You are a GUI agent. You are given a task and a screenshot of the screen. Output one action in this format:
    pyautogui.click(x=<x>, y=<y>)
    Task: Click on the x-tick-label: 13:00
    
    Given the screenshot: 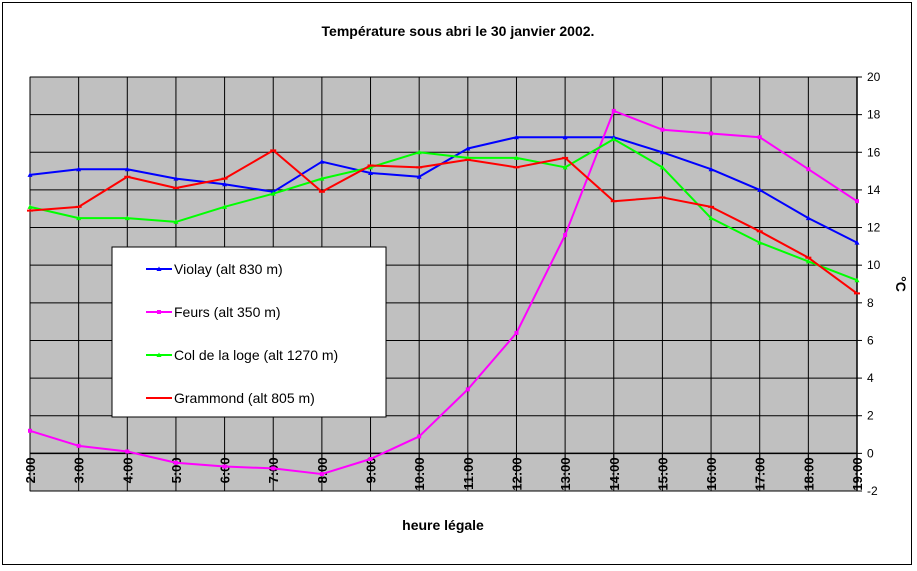 What is the action you would take?
    pyautogui.click(x=565, y=473)
    